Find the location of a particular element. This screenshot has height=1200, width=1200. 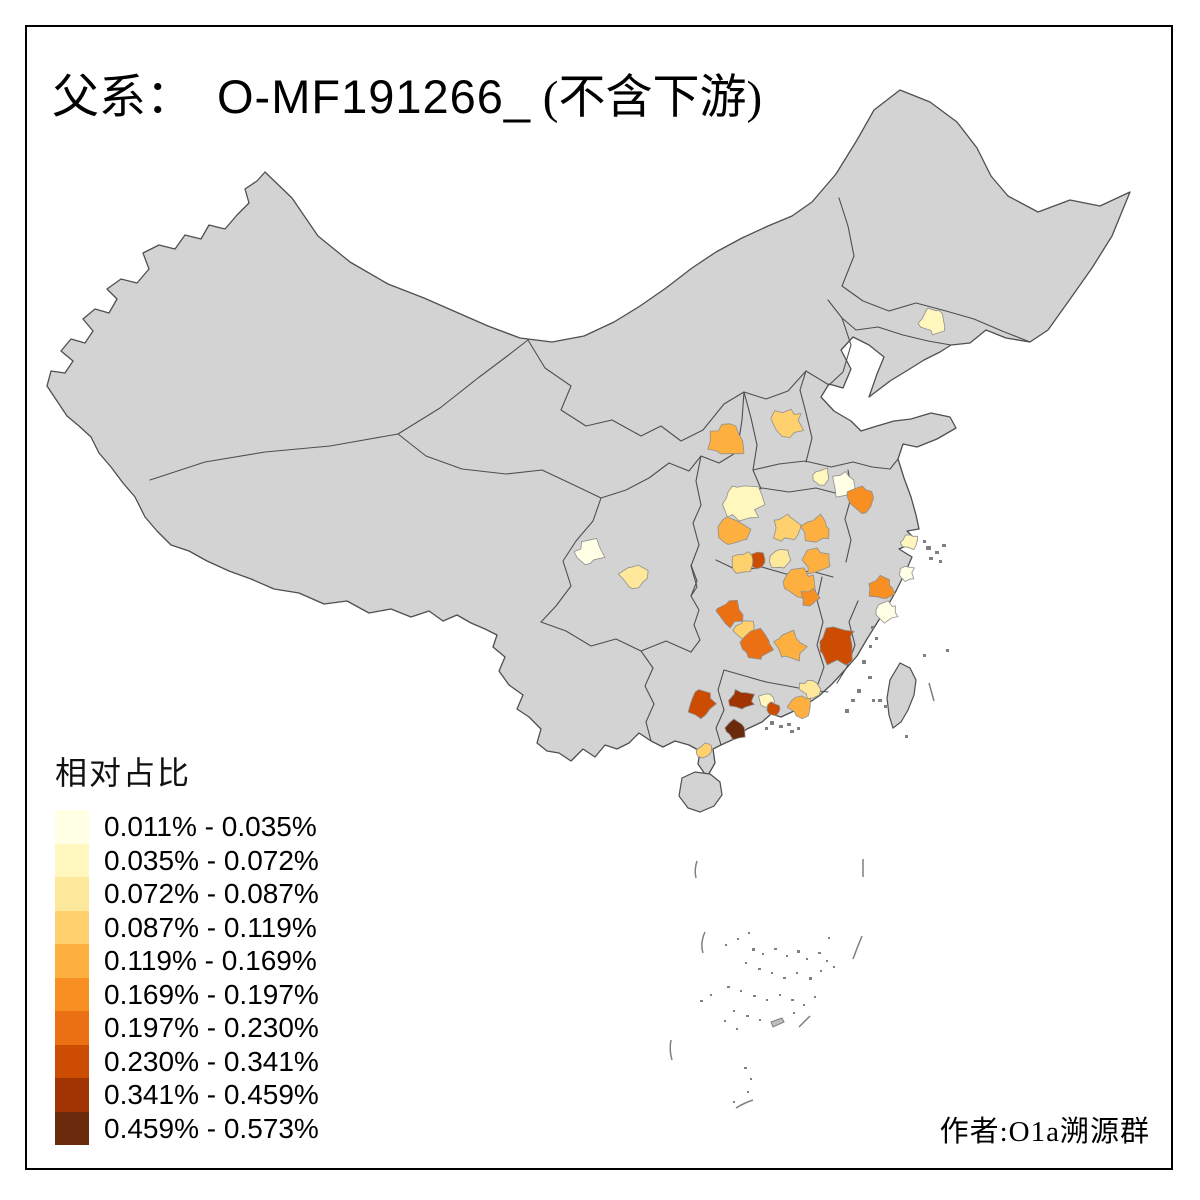

legend-row: 0.011% - 0.035% is located at coordinates (187, 827).